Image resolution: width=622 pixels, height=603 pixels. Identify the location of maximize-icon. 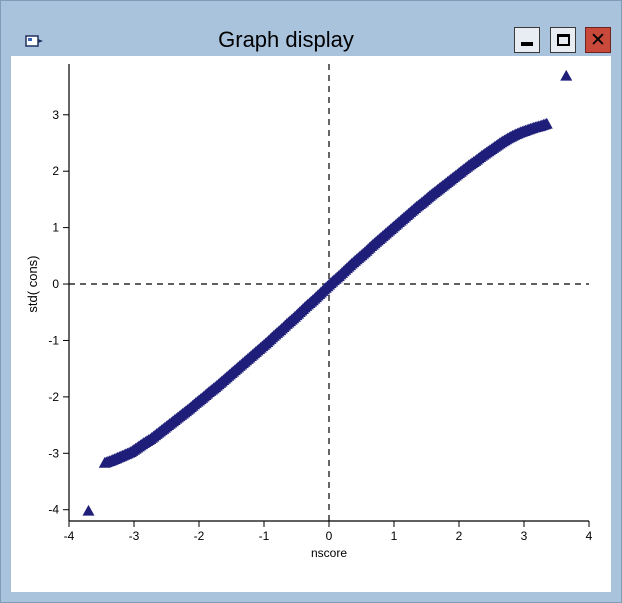
(563, 40).